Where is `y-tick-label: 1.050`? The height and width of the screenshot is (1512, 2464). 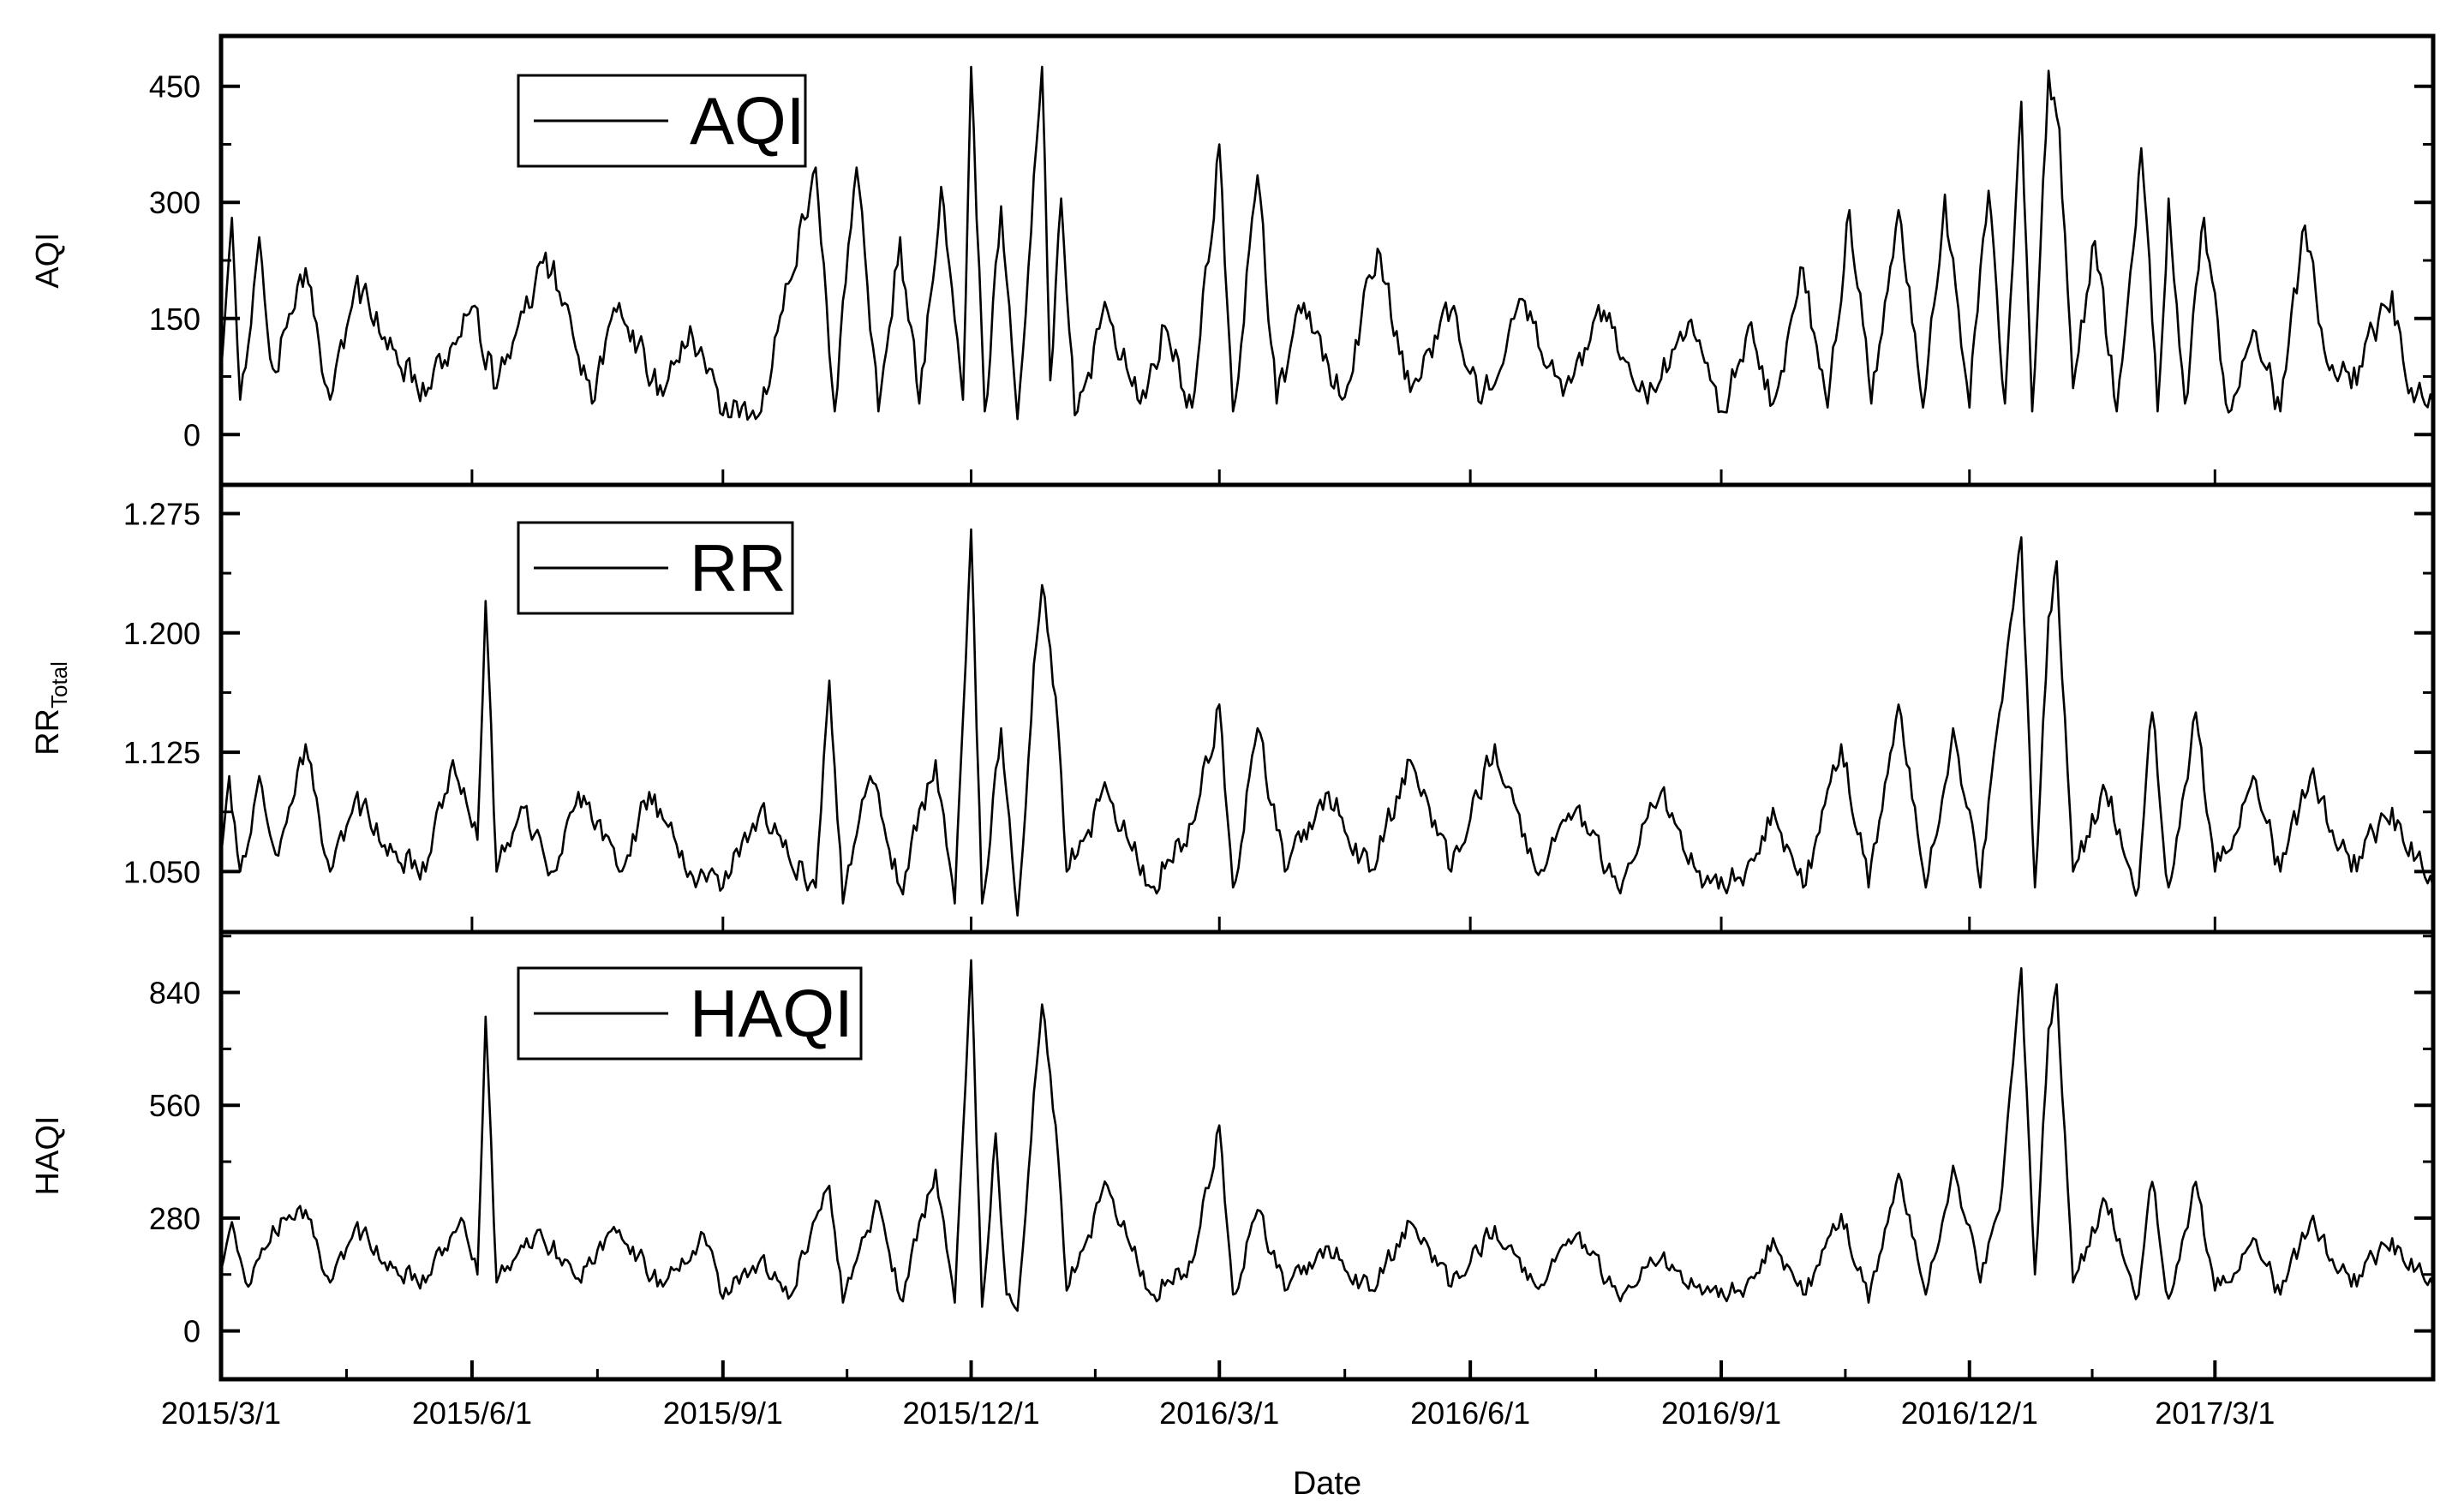 y-tick-label: 1.050 is located at coordinates (161, 872).